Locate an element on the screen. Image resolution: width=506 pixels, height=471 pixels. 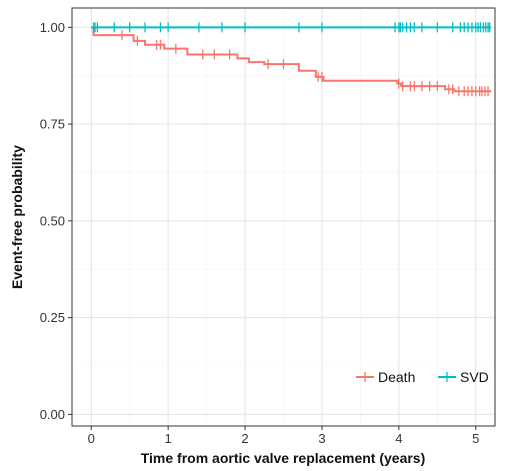
legend-item-death: Death is located at coordinates (385, 377).